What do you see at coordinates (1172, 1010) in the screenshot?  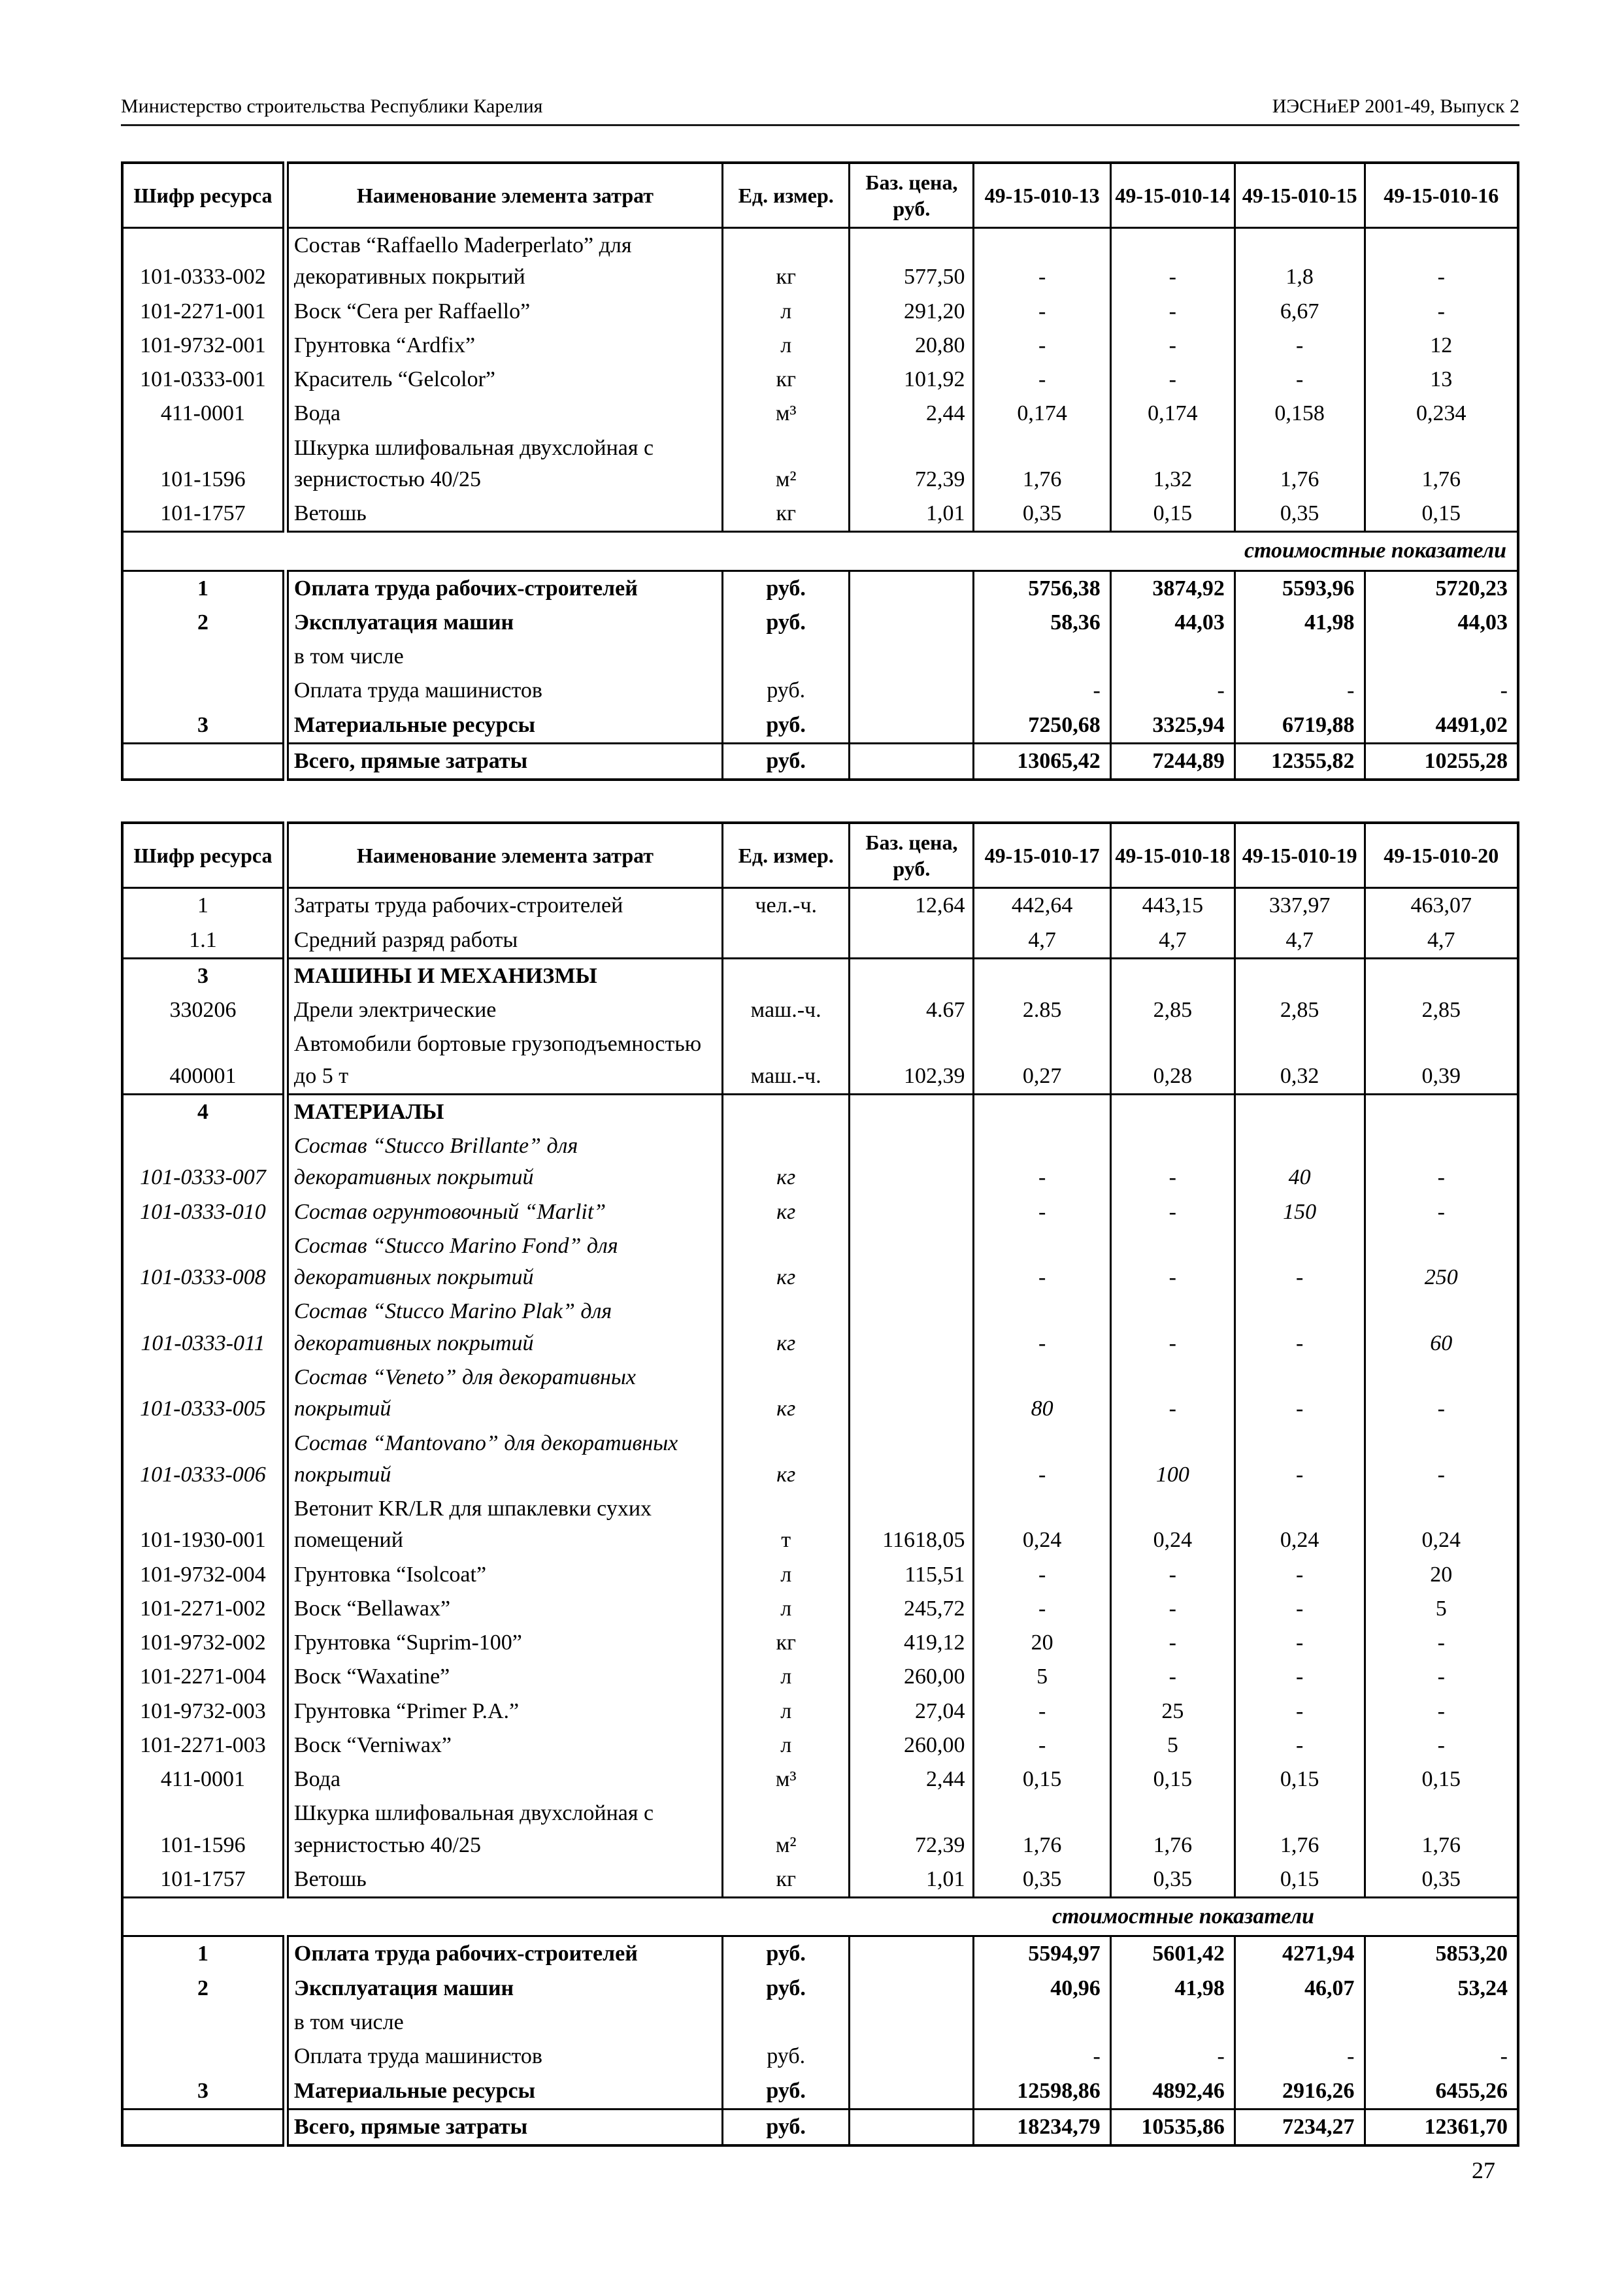 I see `cell-value: 2,85` at bounding box center [1172, 1010].